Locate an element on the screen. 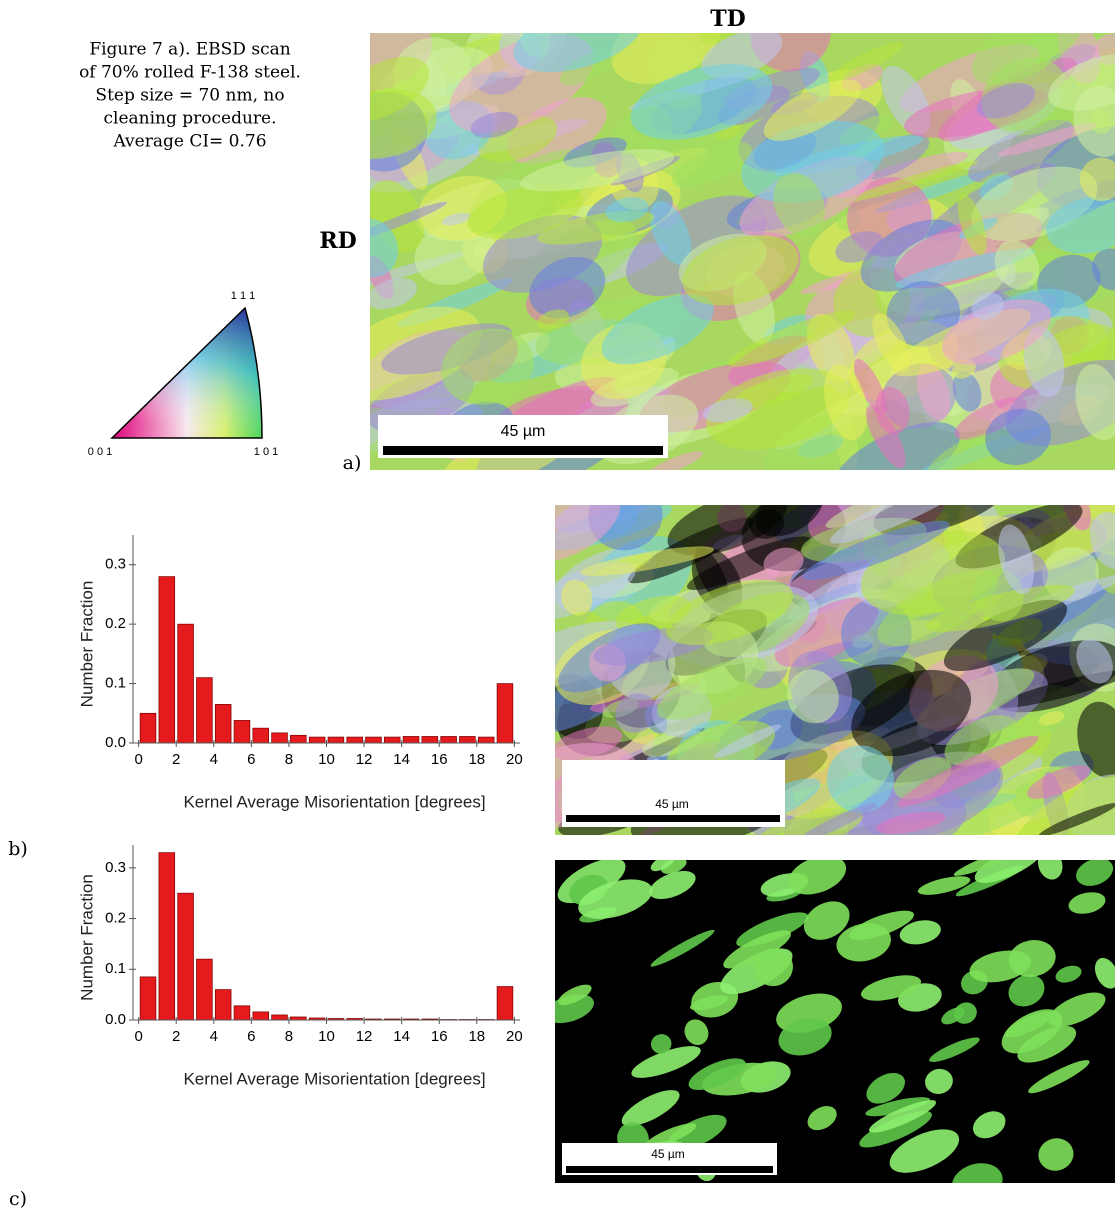 This screenshot has height=1216, width=1115. caption-line: Step size = 70 nm, no is located at coordinates (189, 96).